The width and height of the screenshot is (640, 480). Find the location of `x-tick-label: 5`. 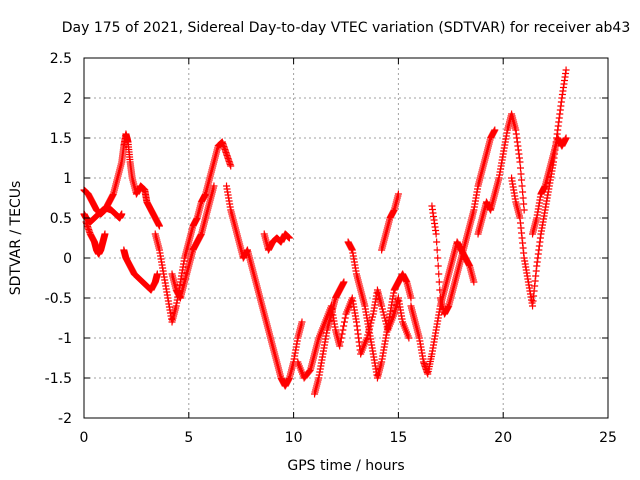

x-tick-label: 5 is located at coordinates (188, 438).